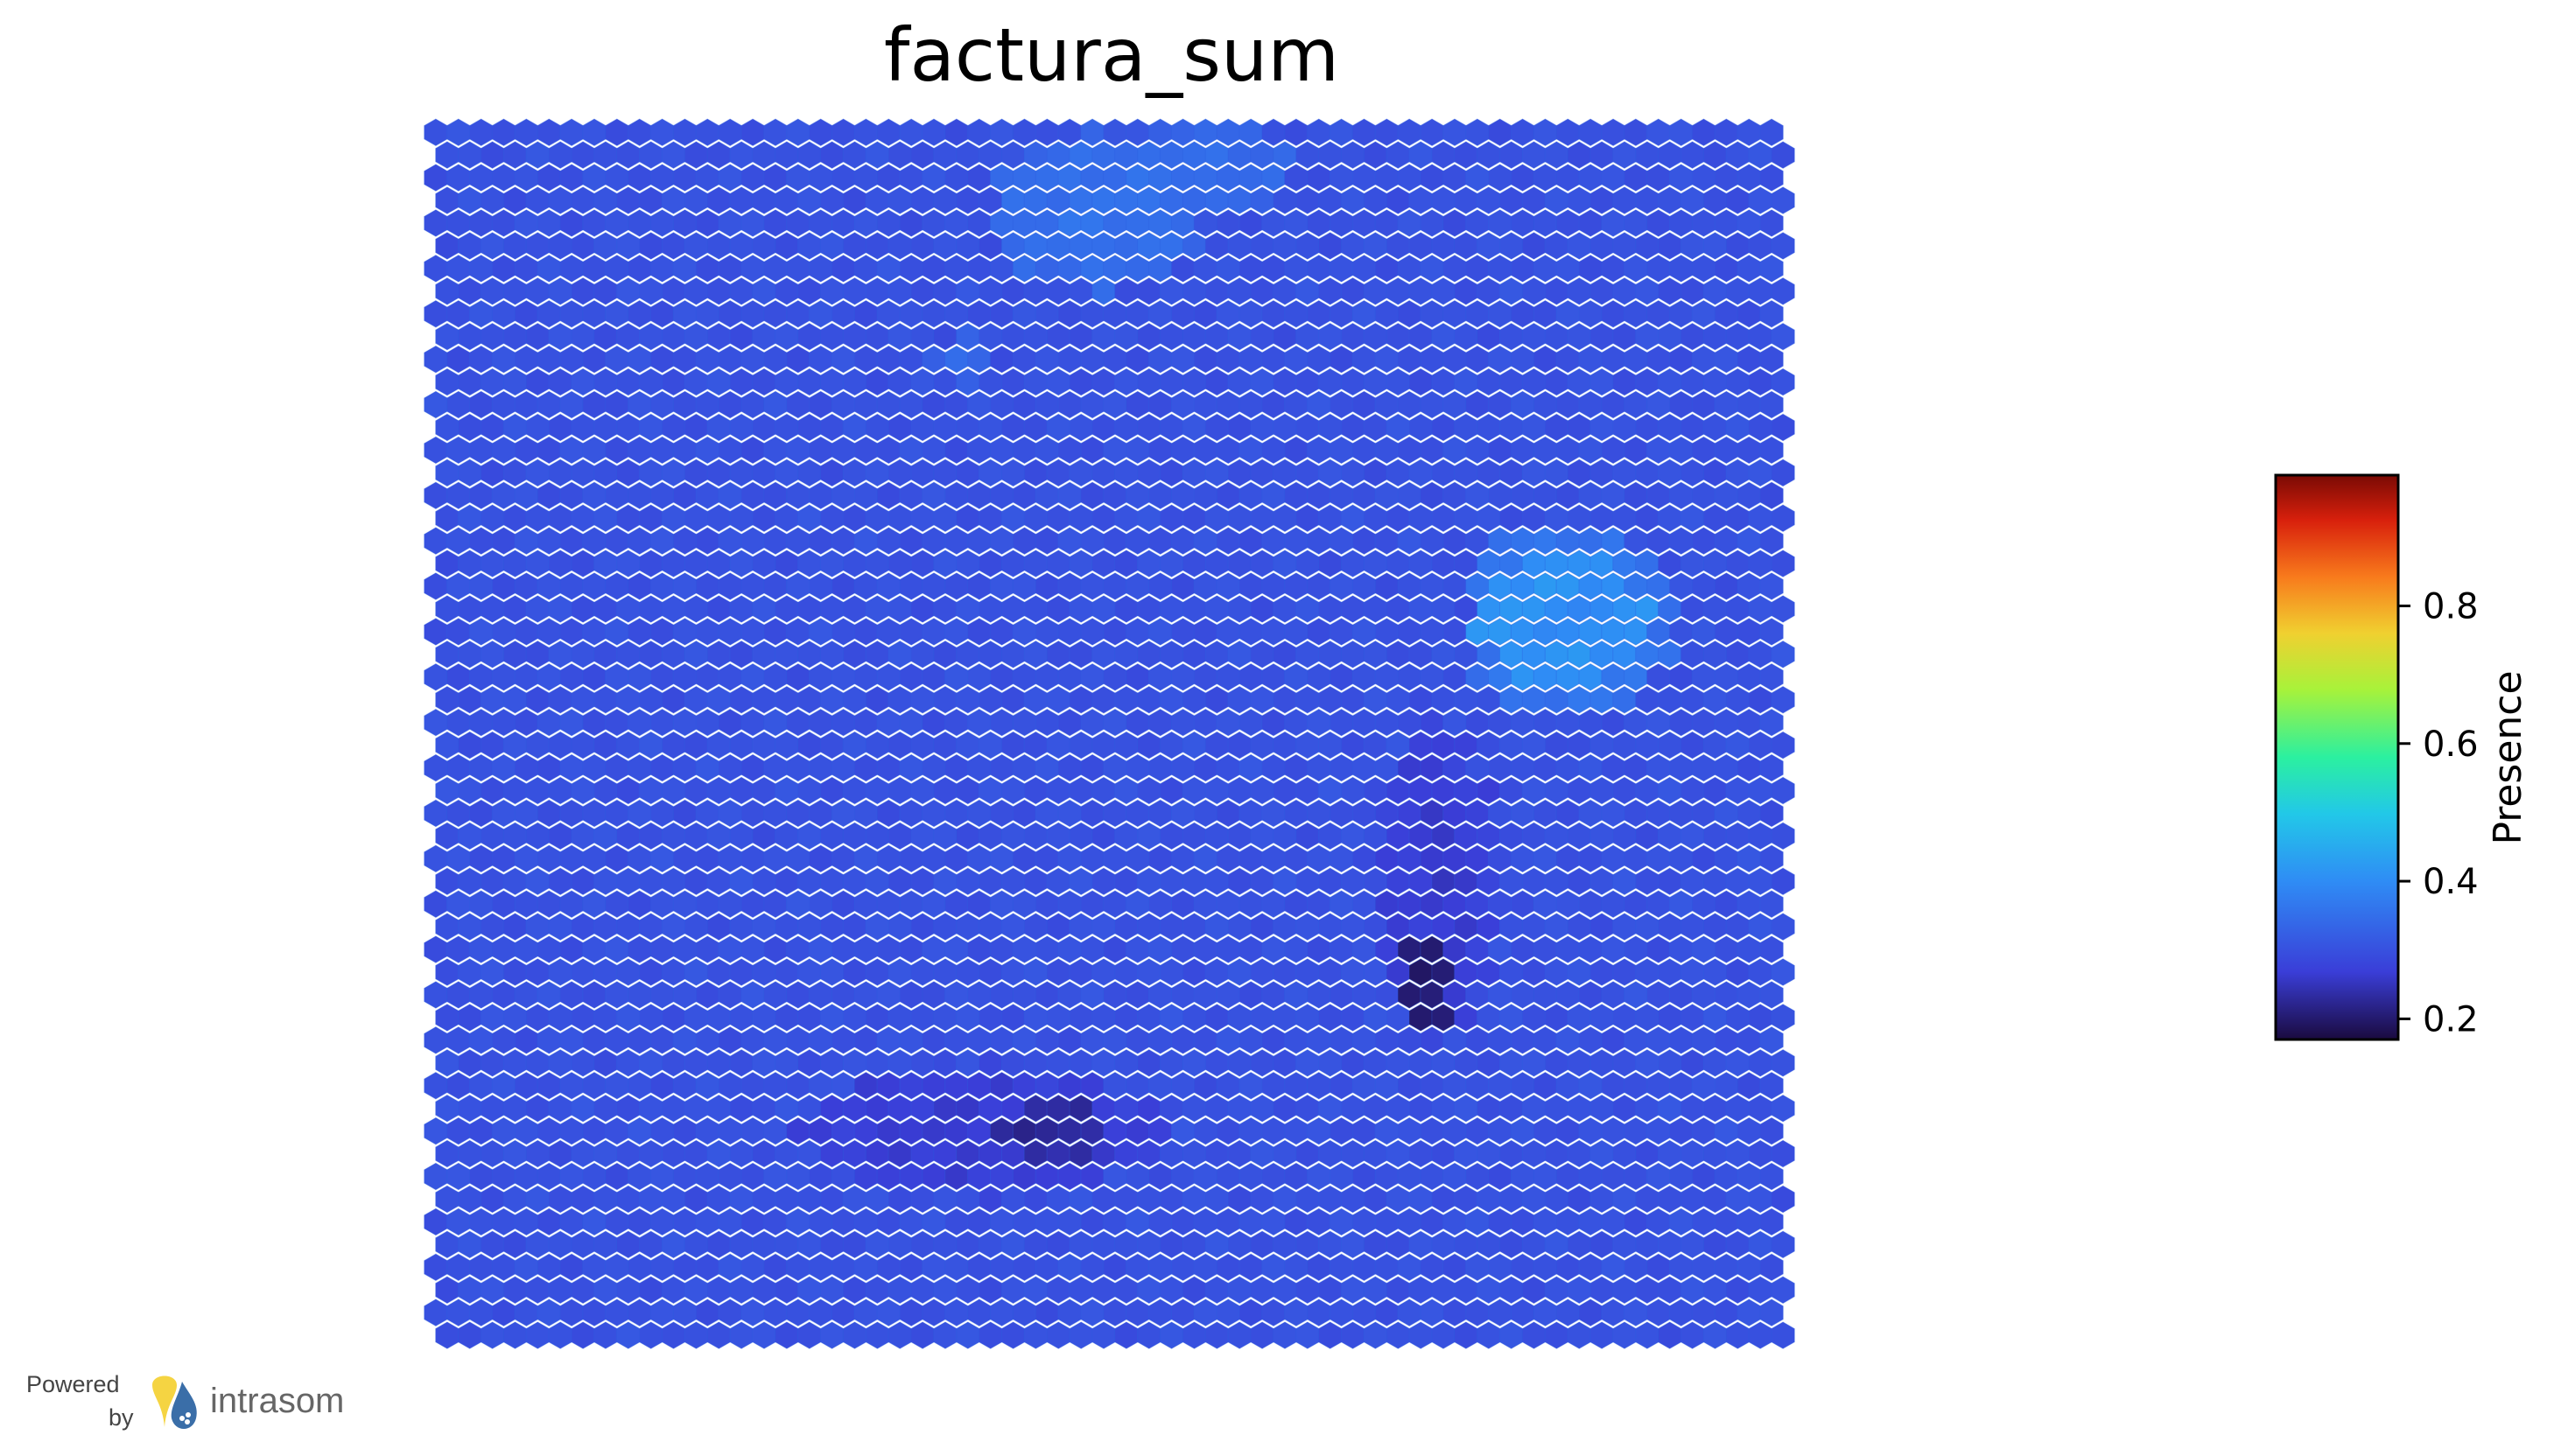 The image size is (2561, 1456). What do you see at coordinates (122, 1417) in the screenshot?
I see `by-label: by` at bounding box center [122, 1417].